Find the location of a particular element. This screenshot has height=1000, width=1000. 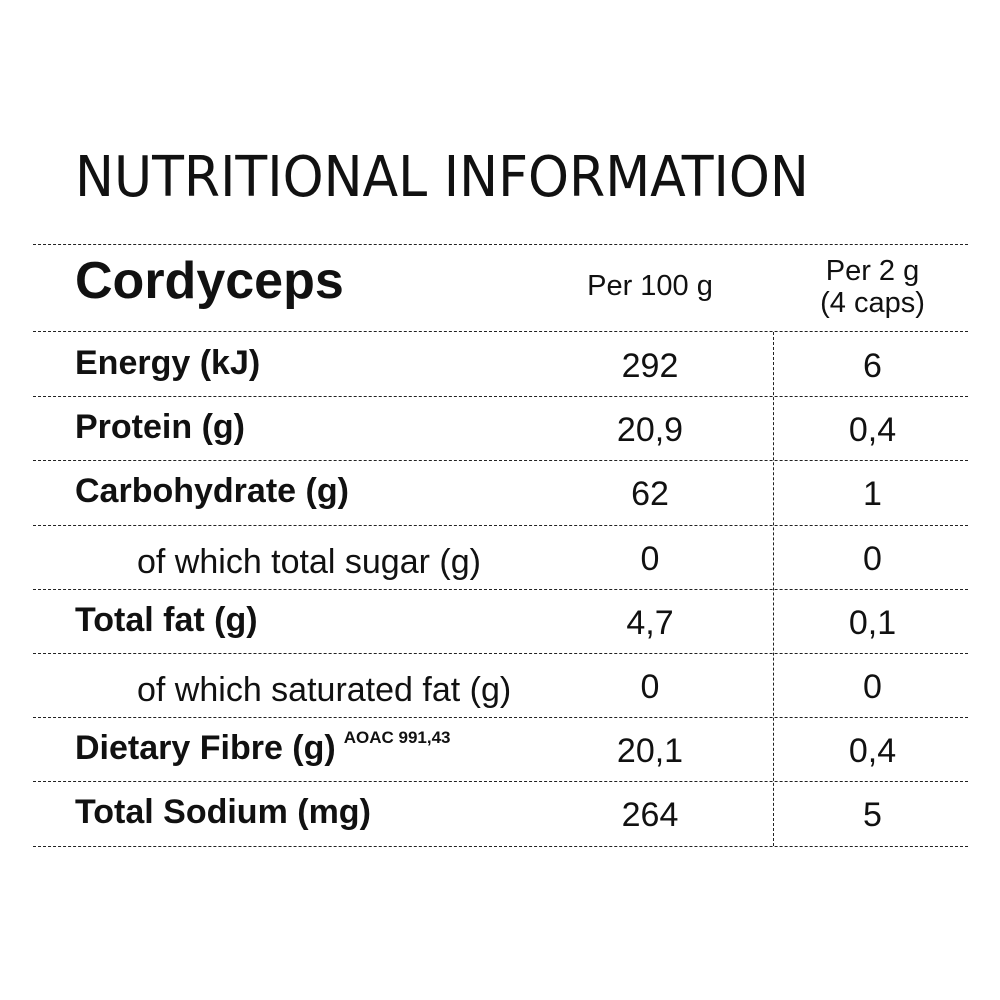

nutrient-label: Dietary Fibre (g) AOAC 991,43 is located at coordinates (263, 747).